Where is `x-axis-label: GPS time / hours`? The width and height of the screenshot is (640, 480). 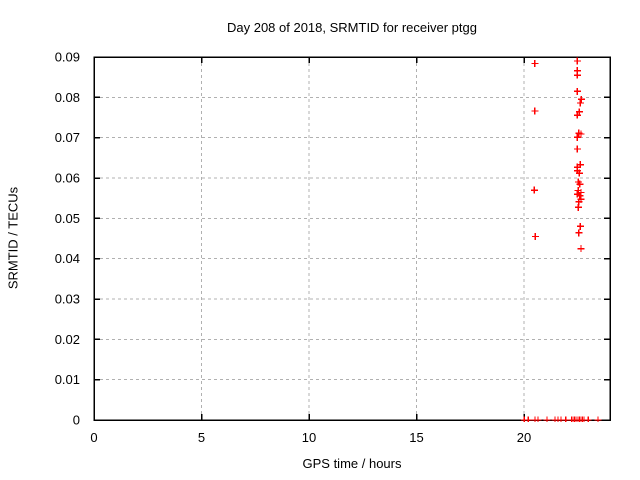 x-axis-label: GPS time / hours is located at coordinates (352, 463).